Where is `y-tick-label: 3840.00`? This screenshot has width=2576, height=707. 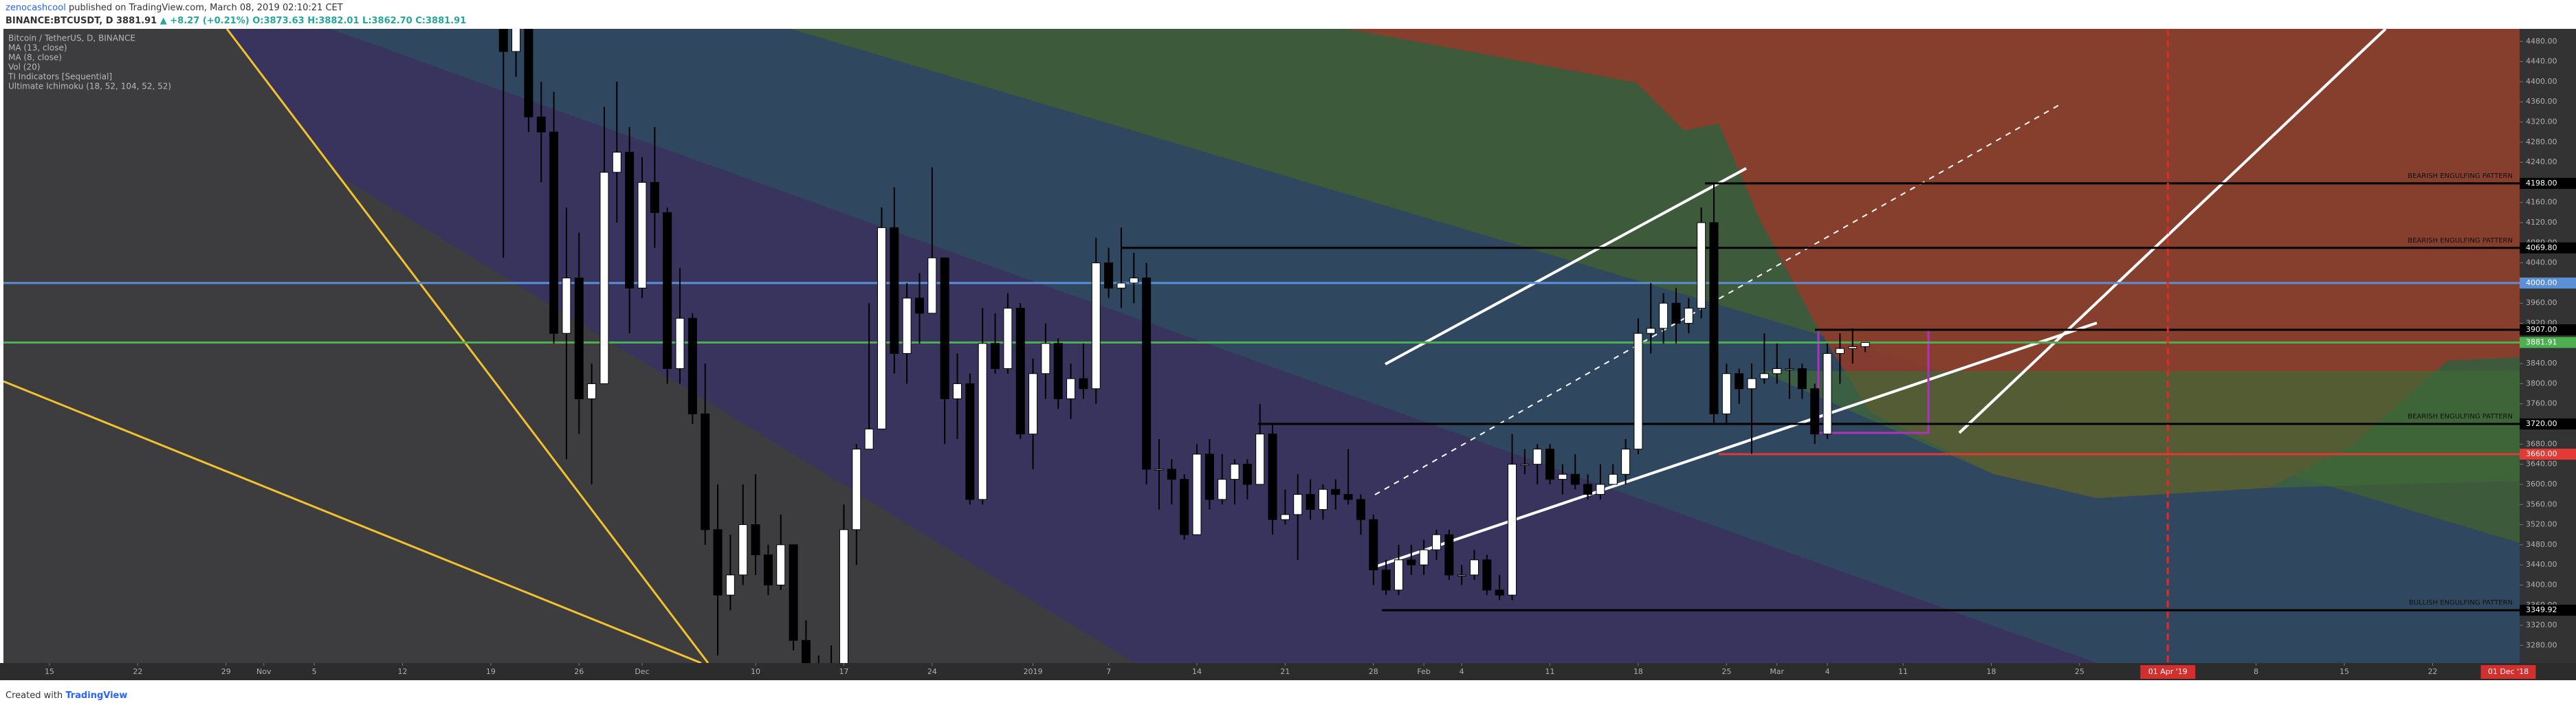
y-tick-label: 3840.00 is located at coordinates (2541, 363).